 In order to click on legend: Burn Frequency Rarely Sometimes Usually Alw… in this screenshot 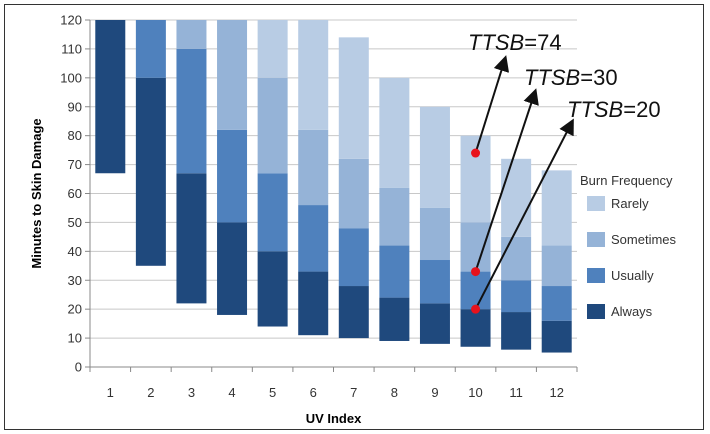, I will do `click(628, 246)`.